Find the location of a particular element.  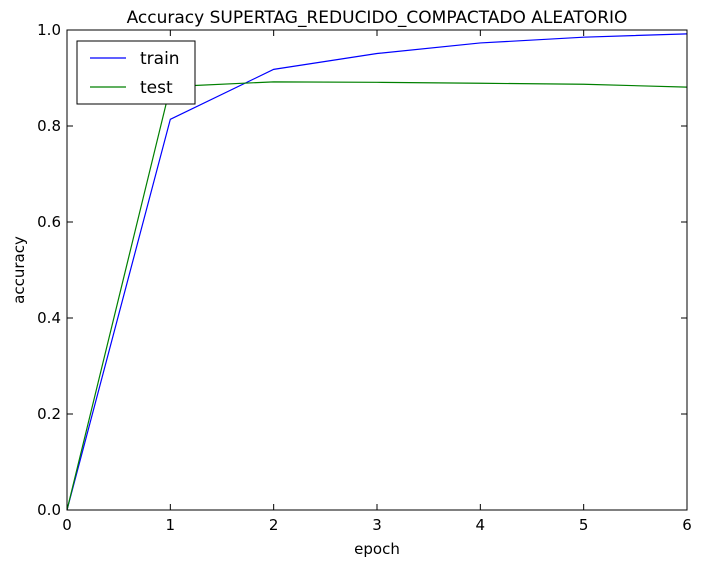

y-tick-label: 0.4 is located at coordinates (49, 318).